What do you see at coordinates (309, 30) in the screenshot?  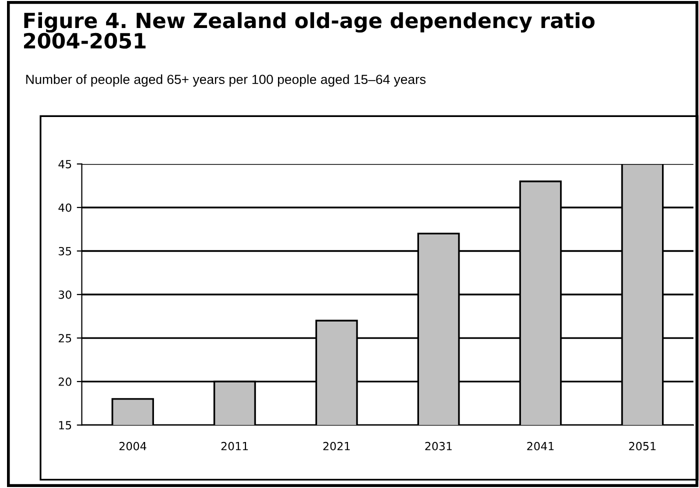 I see `chart-title: Figure 4. New Zealand old-age dependency ratio 2004-2051` at bounding box center [309, 30].